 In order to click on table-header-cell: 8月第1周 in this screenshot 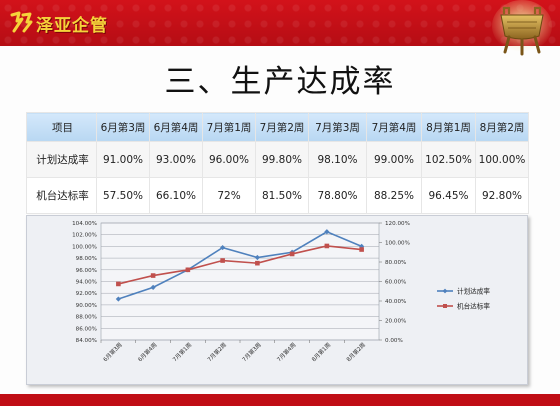, I will do `click(448, 127)`.